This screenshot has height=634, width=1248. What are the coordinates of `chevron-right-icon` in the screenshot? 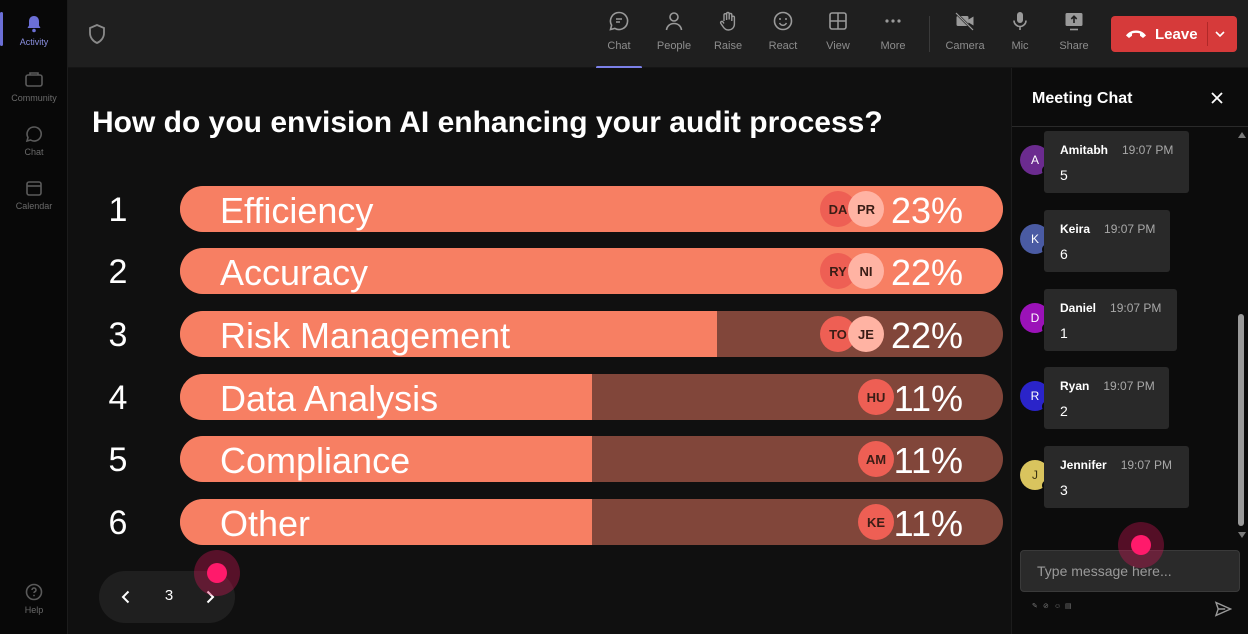 It's located at (210, 597).